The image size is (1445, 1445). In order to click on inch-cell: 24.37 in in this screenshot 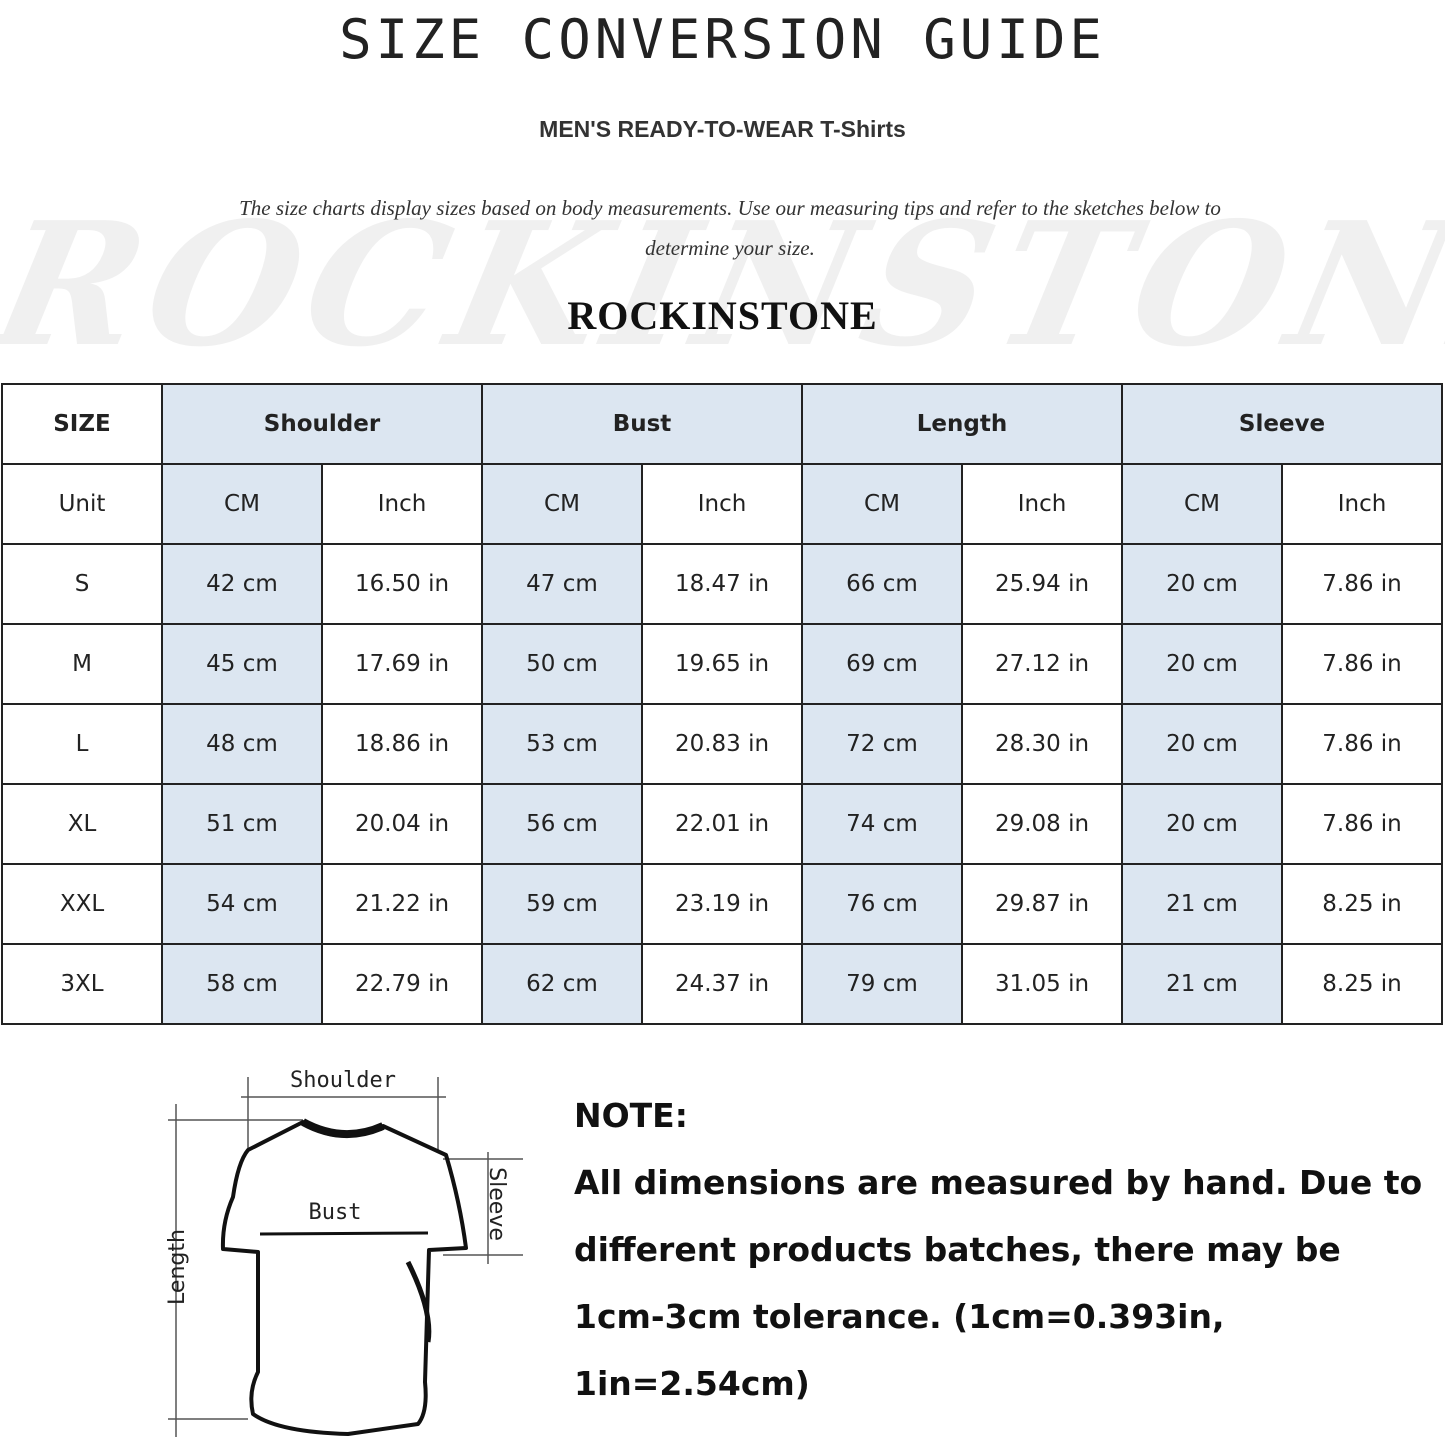, I will do `click(722, 984)`.